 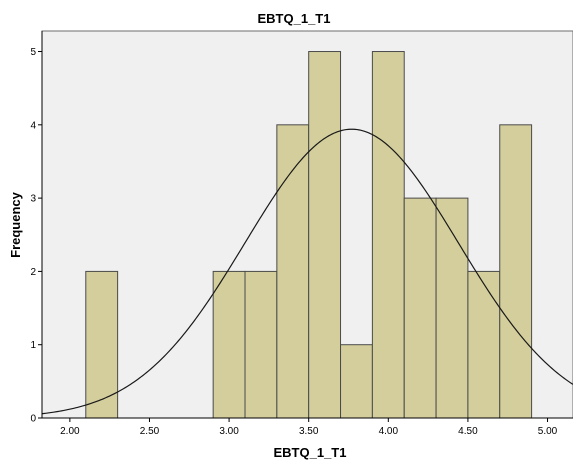 What do you see at coordinates (548, 431) in the screenshot?
I see `x-tick-label: 5.00` at bounding box center [548, 431].